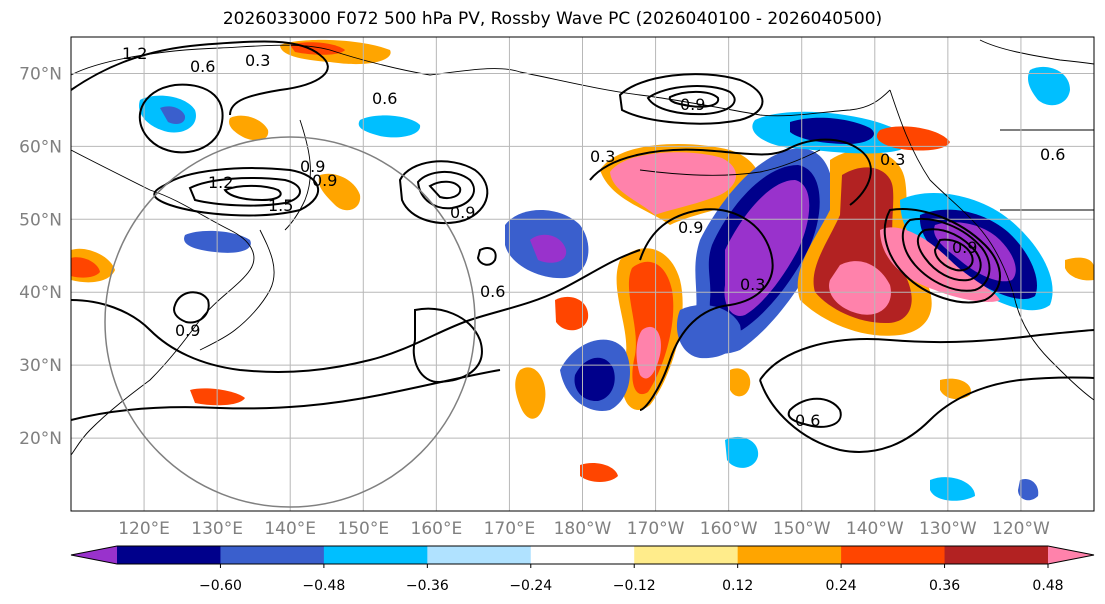 The width and height of the screenshot is (1105, 604). Describe the element at coordinates (40, 74) in the screenshot. I see `latitude-label: 70°N` at that location.